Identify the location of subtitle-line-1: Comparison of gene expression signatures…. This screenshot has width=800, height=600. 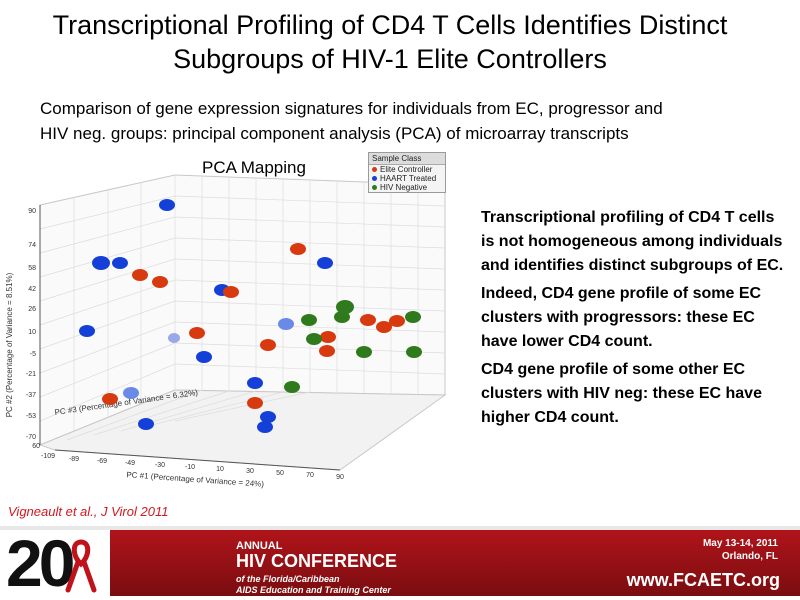
(351, 108).